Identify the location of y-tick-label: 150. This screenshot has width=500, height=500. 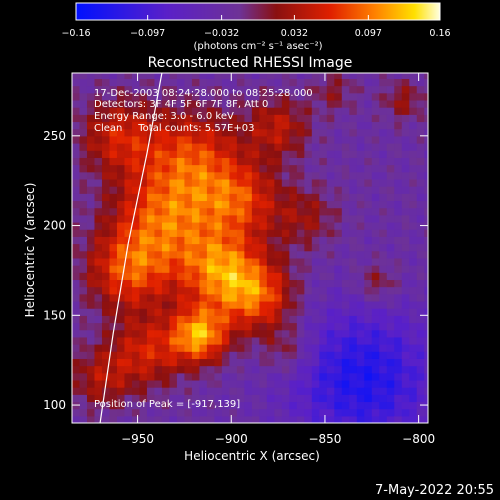
(54, 315).